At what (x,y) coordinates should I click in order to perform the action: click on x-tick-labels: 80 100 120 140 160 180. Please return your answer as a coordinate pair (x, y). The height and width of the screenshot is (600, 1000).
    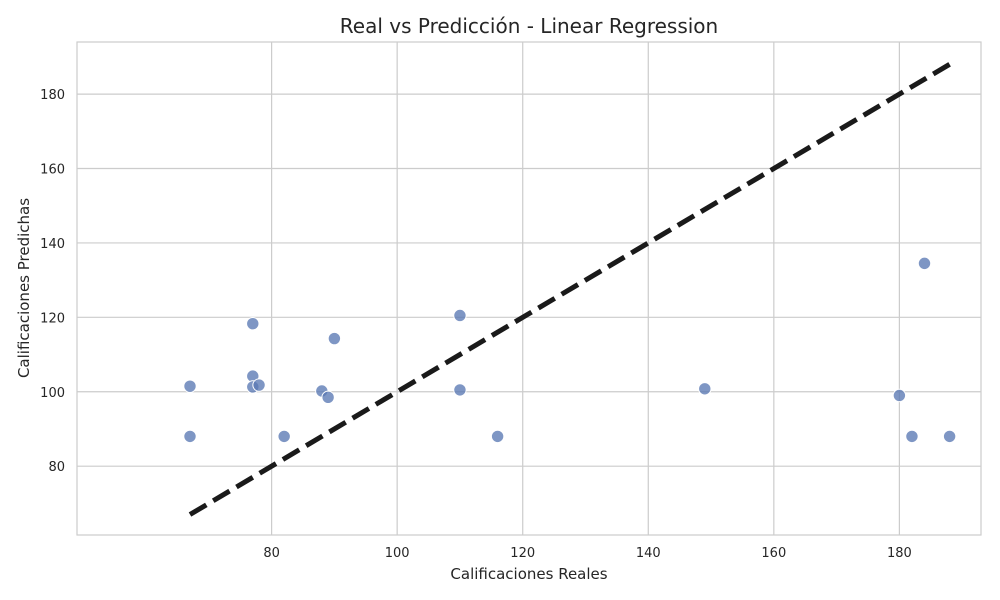
    Looking at the image, I should click on (587, 553).